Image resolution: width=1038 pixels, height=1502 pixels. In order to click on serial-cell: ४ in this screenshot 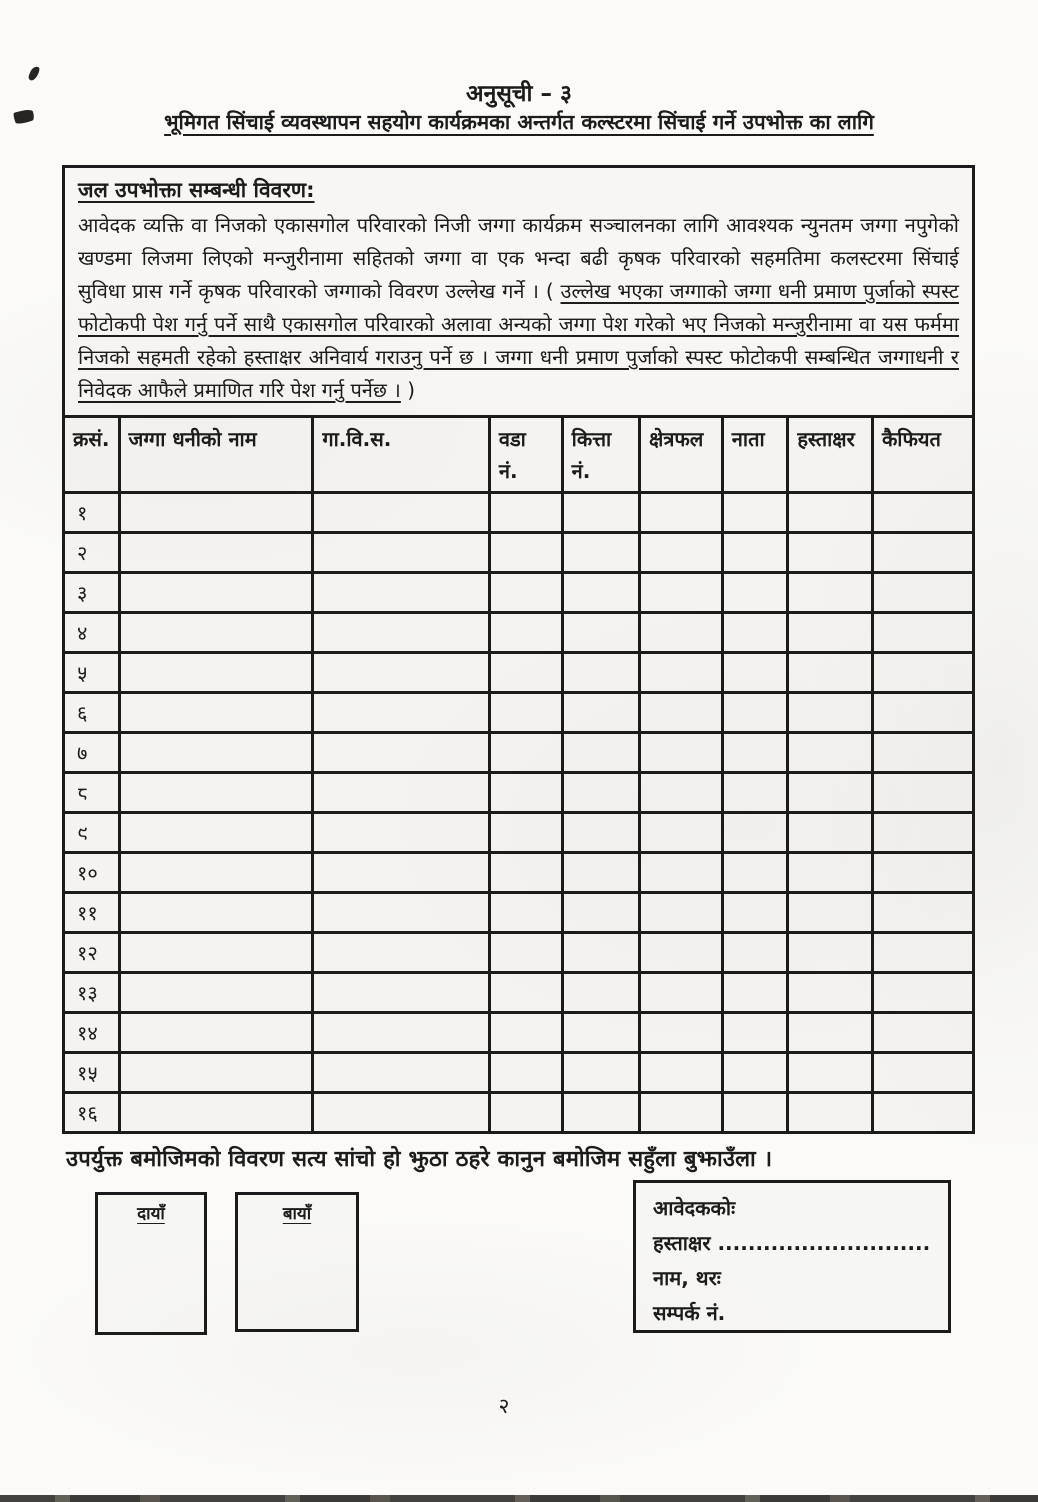, I will do `click(91, 632)`.